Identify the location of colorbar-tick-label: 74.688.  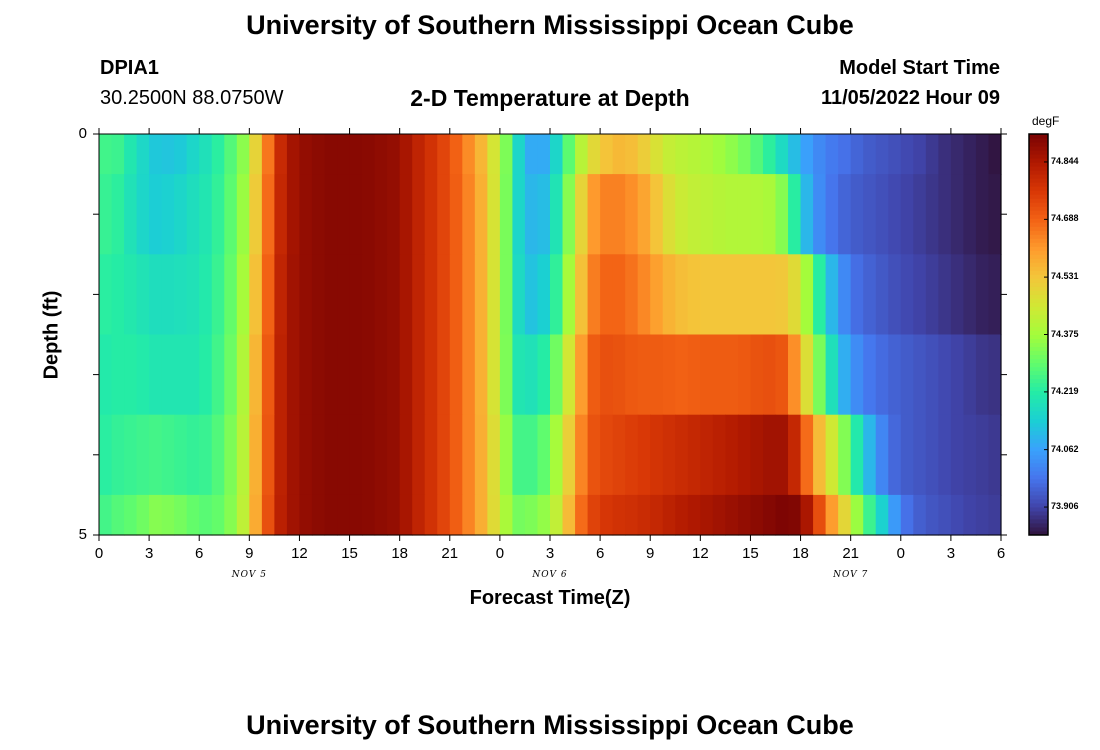
(1065, 218).